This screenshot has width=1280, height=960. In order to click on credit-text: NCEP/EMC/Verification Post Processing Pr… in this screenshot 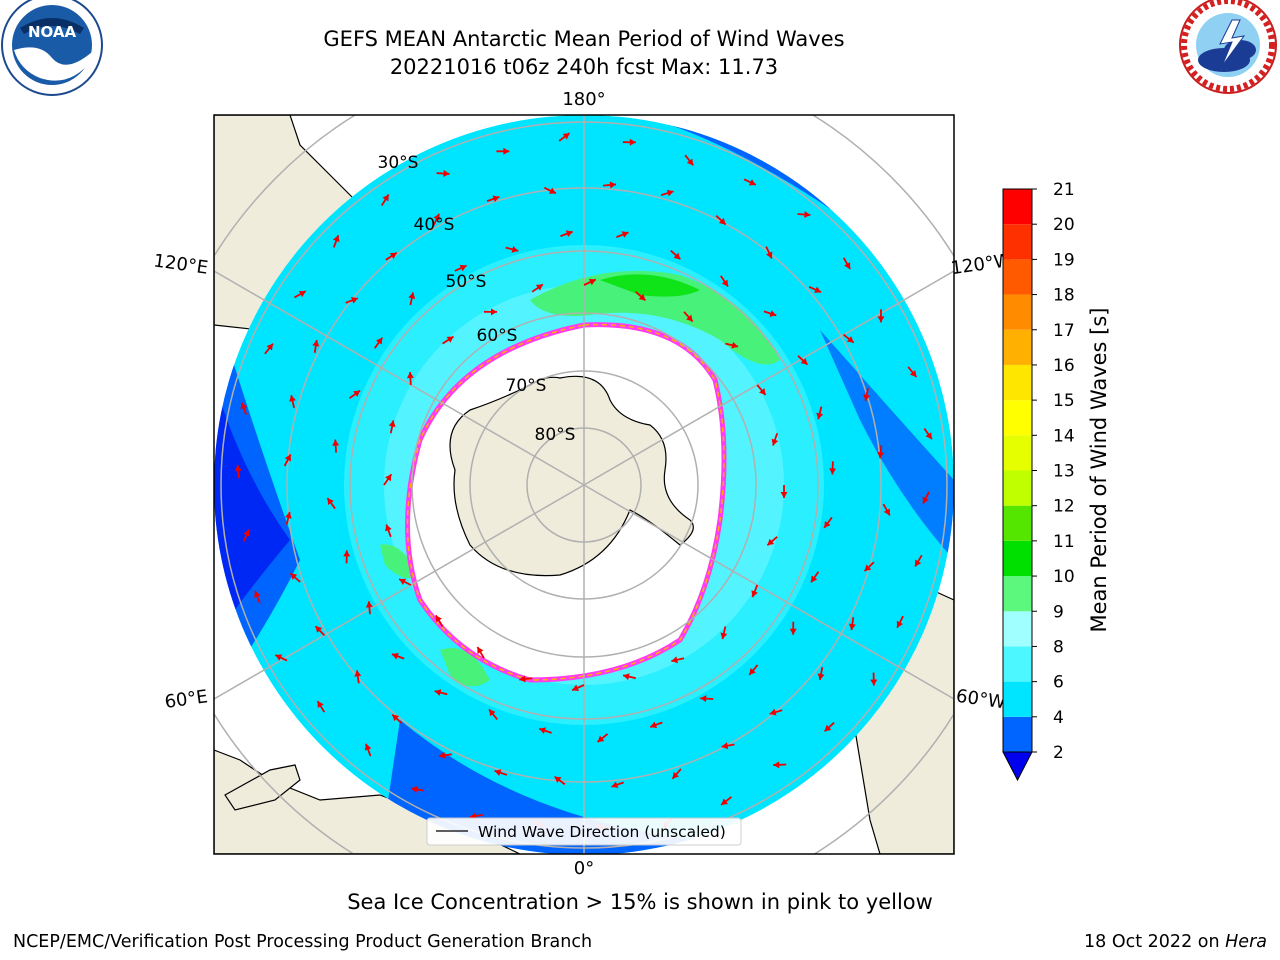, I will do `click(303, 942)`.